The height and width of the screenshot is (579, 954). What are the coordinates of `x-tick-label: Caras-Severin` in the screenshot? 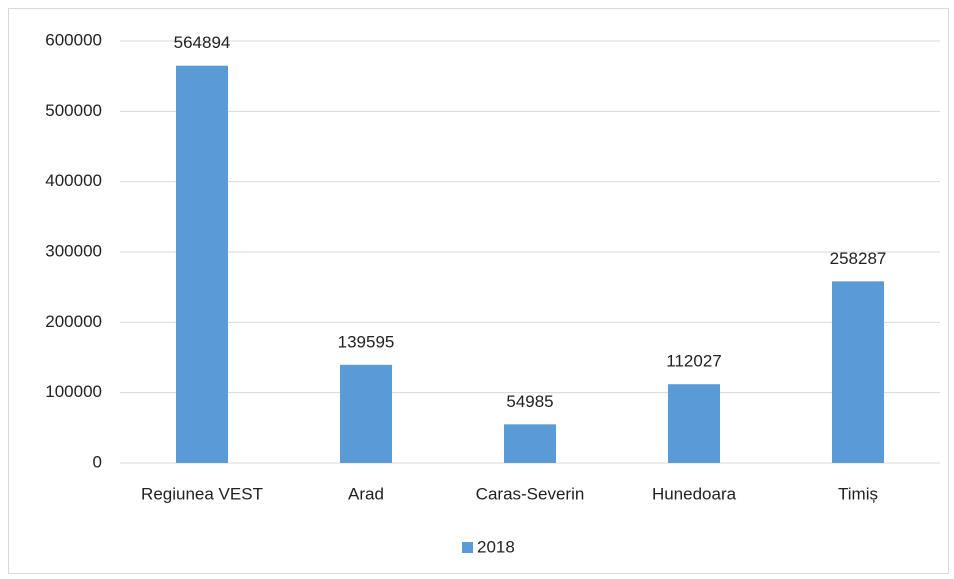 It's located at (530, 493).